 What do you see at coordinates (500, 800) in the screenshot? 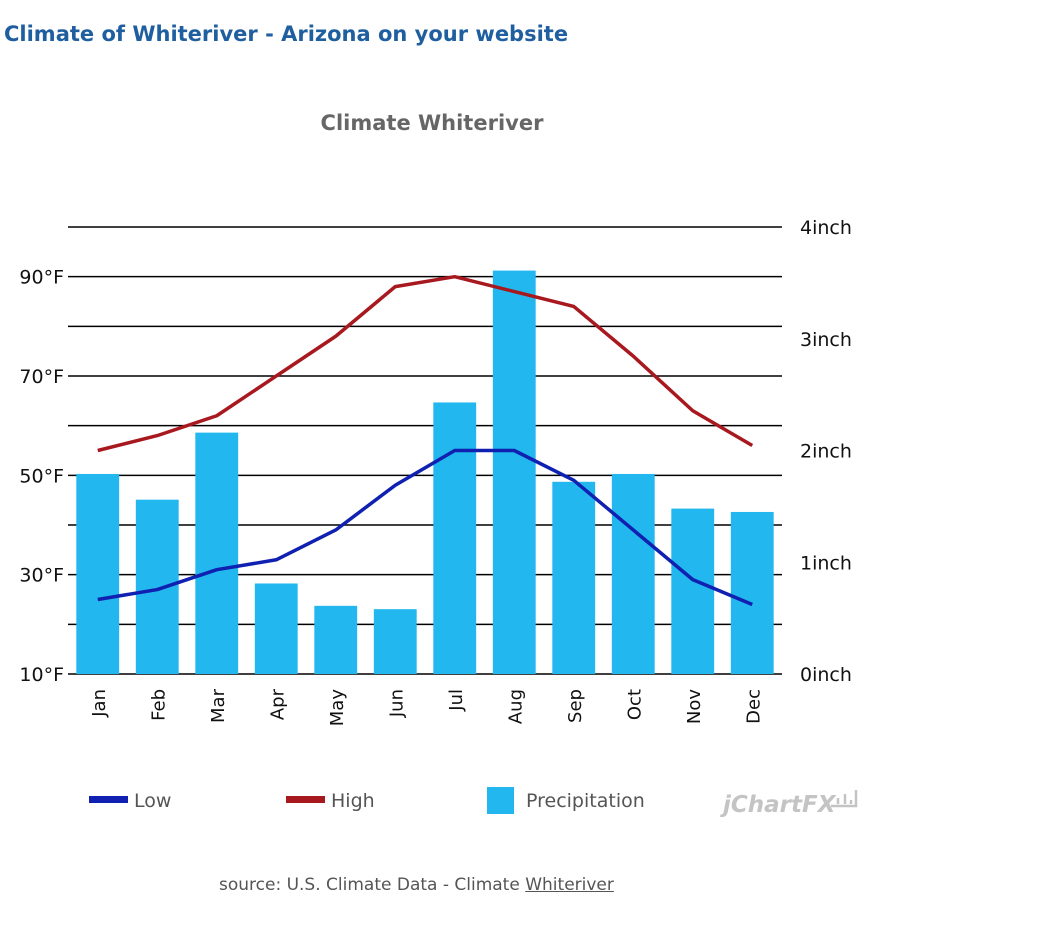
I see `legend-precipitation-swatch` at bounding box center [500, 800].